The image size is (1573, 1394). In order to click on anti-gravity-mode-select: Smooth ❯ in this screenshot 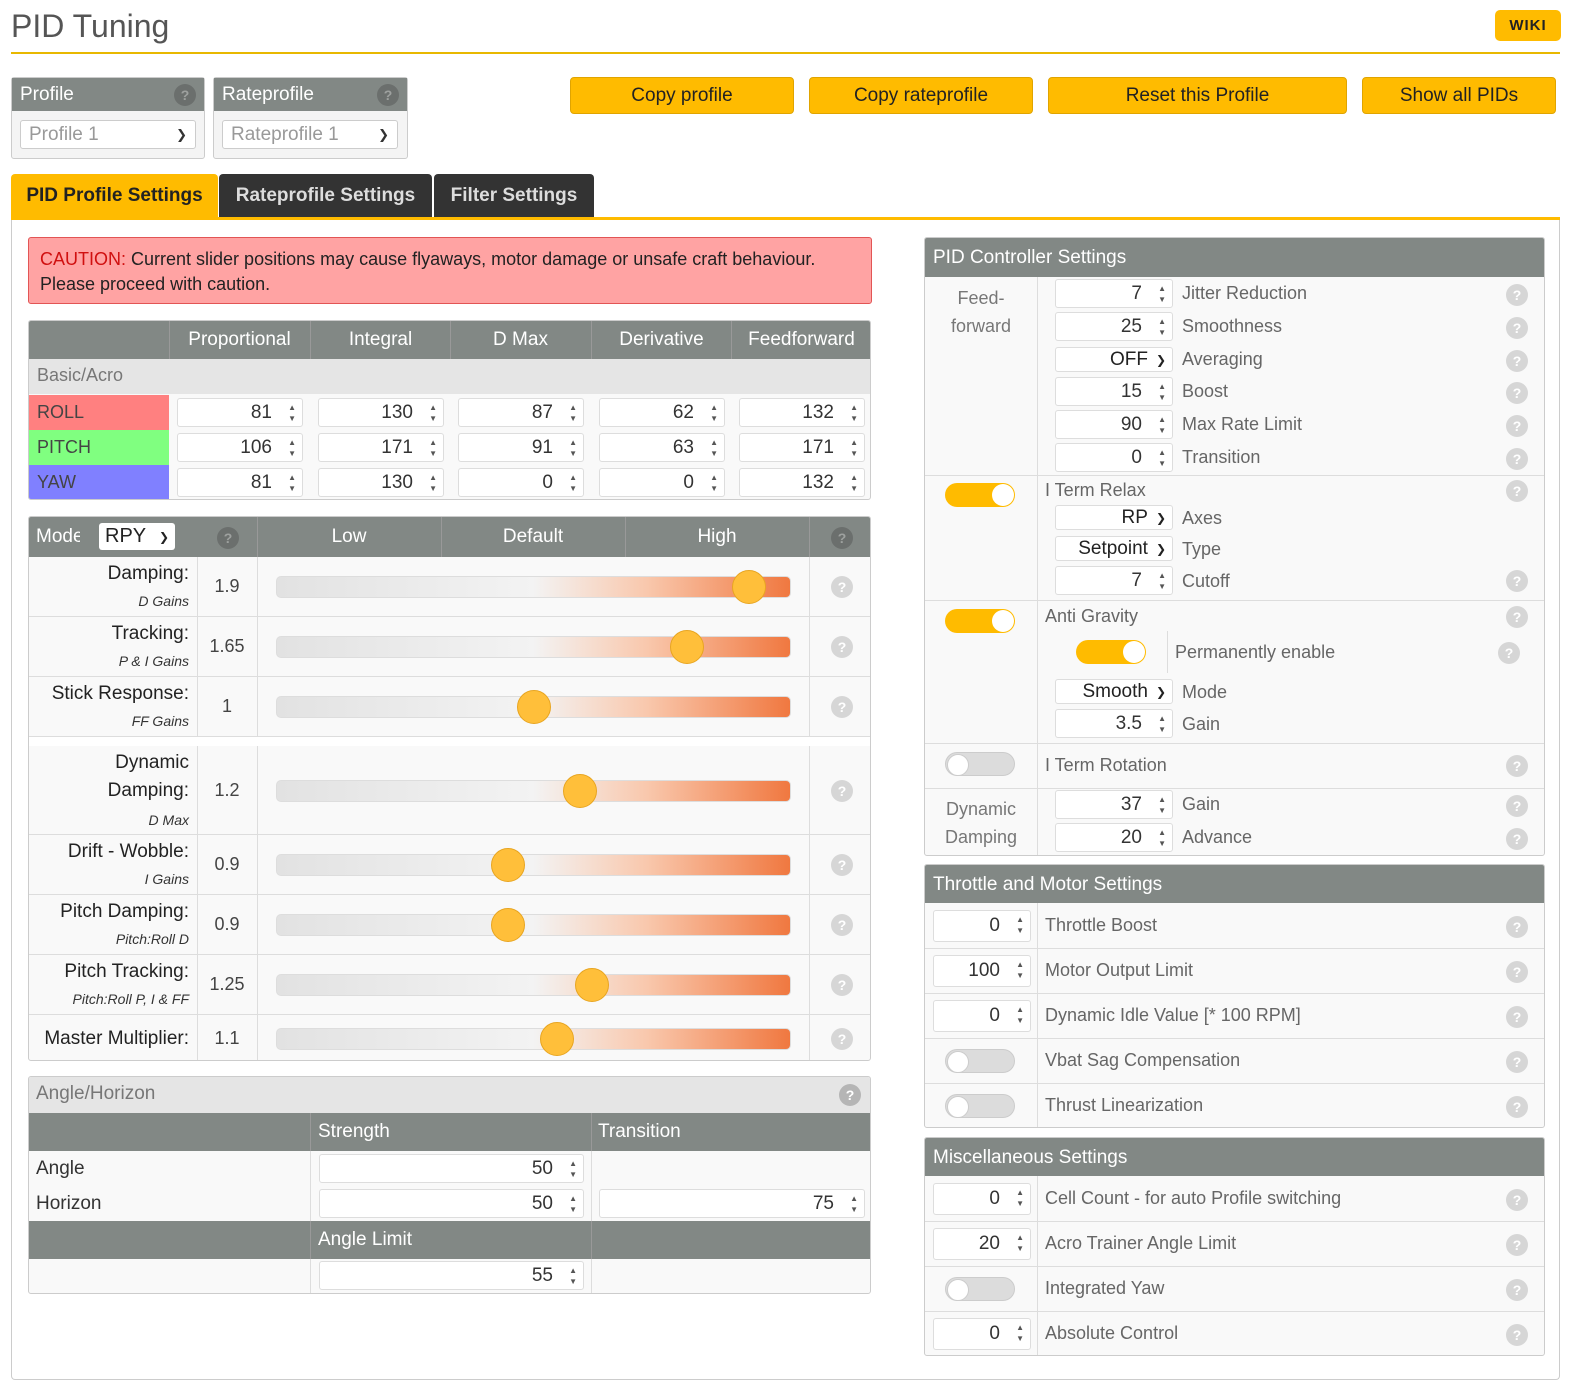, I will do `click(1114, 691)`.